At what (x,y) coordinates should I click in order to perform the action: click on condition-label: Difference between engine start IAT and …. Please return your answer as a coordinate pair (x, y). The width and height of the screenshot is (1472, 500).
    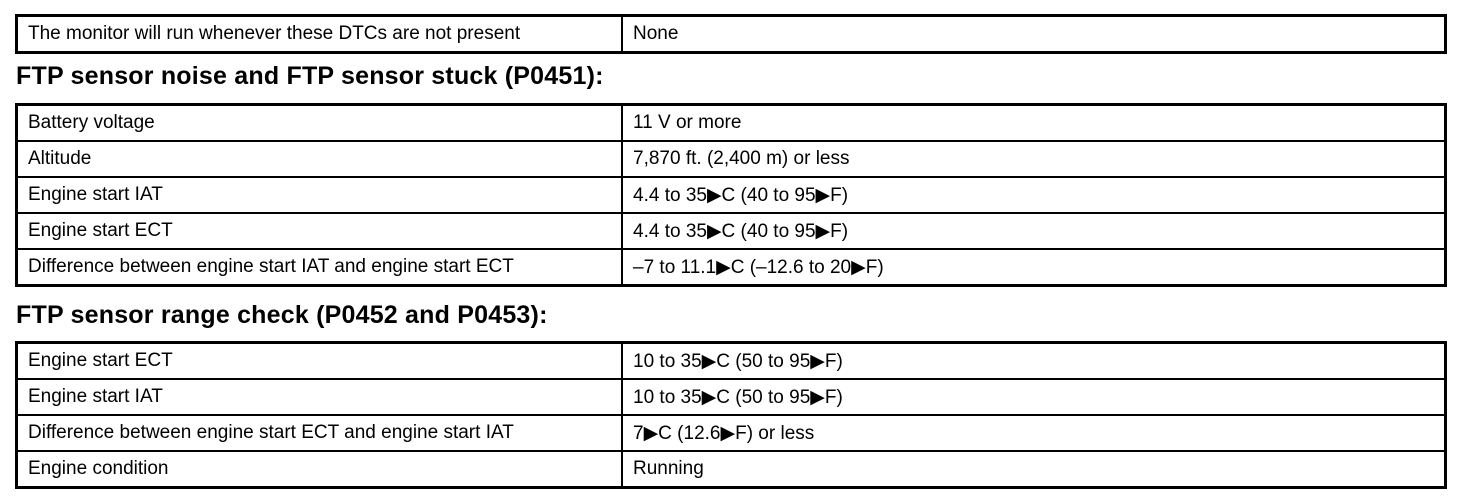
    Looking at the image, I should click on (319, 267).